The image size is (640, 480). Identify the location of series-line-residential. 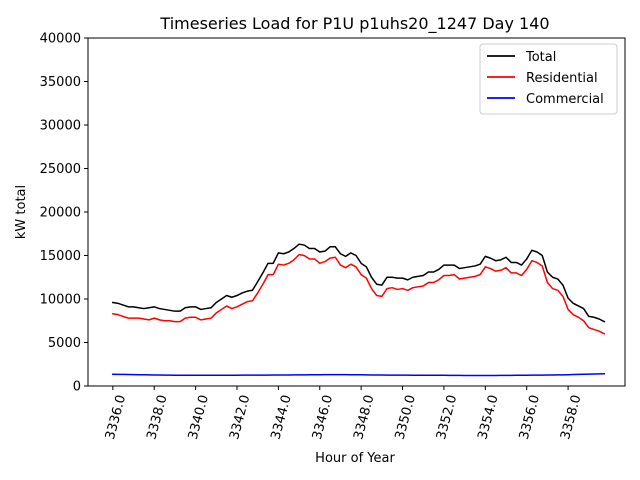
(358, 294).